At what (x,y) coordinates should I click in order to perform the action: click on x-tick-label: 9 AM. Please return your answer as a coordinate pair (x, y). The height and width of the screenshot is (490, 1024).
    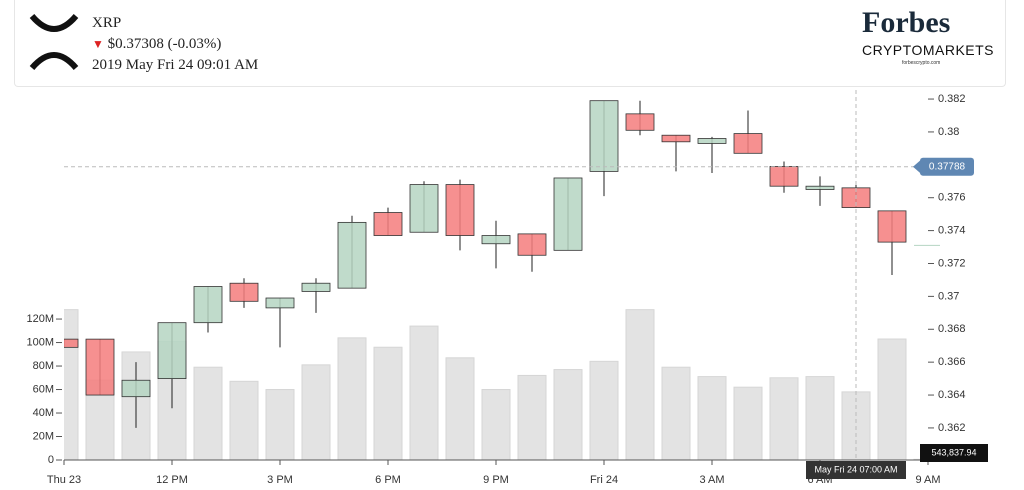
    Looking at the image, I should click on (927, 480).